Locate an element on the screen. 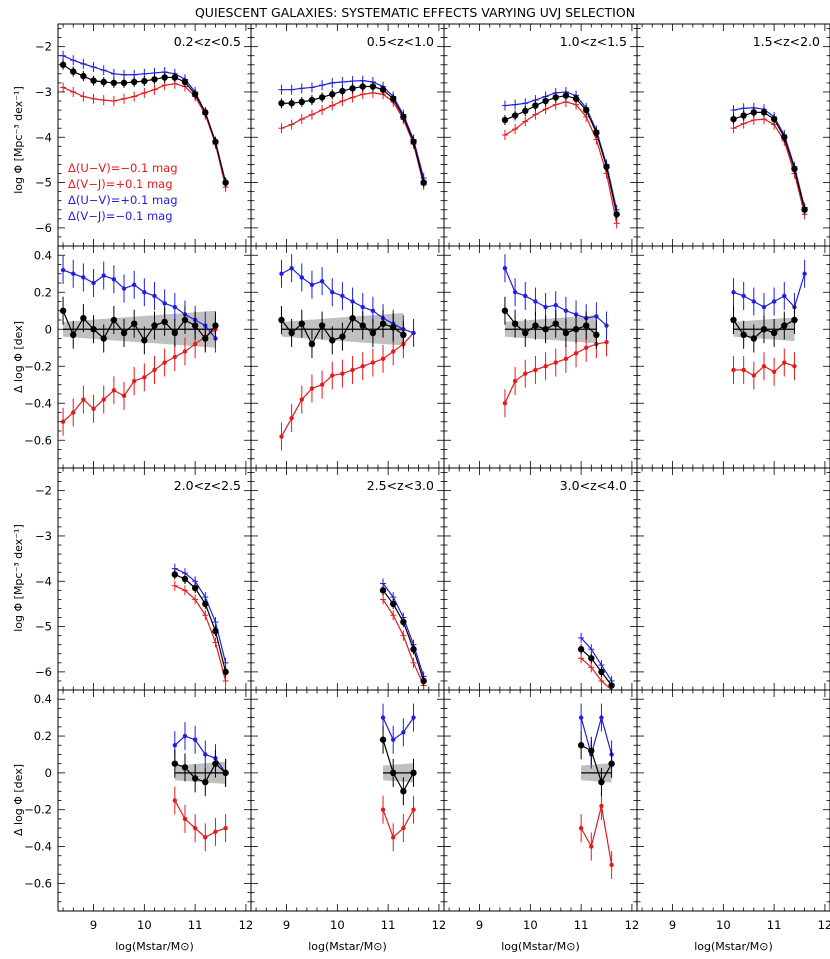 This screenshot has height=959, width=830. x-tick-label: 12 is located at coordinates (246, 925).